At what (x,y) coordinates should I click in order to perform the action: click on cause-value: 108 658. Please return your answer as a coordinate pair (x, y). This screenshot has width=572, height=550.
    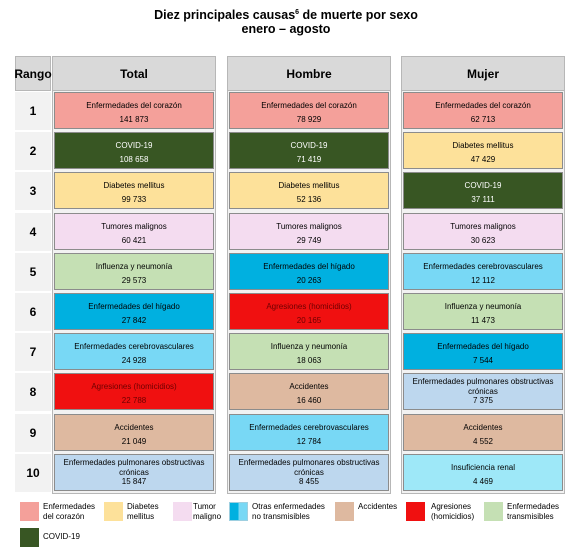
    Looking at the image, I should click on (134, 160).